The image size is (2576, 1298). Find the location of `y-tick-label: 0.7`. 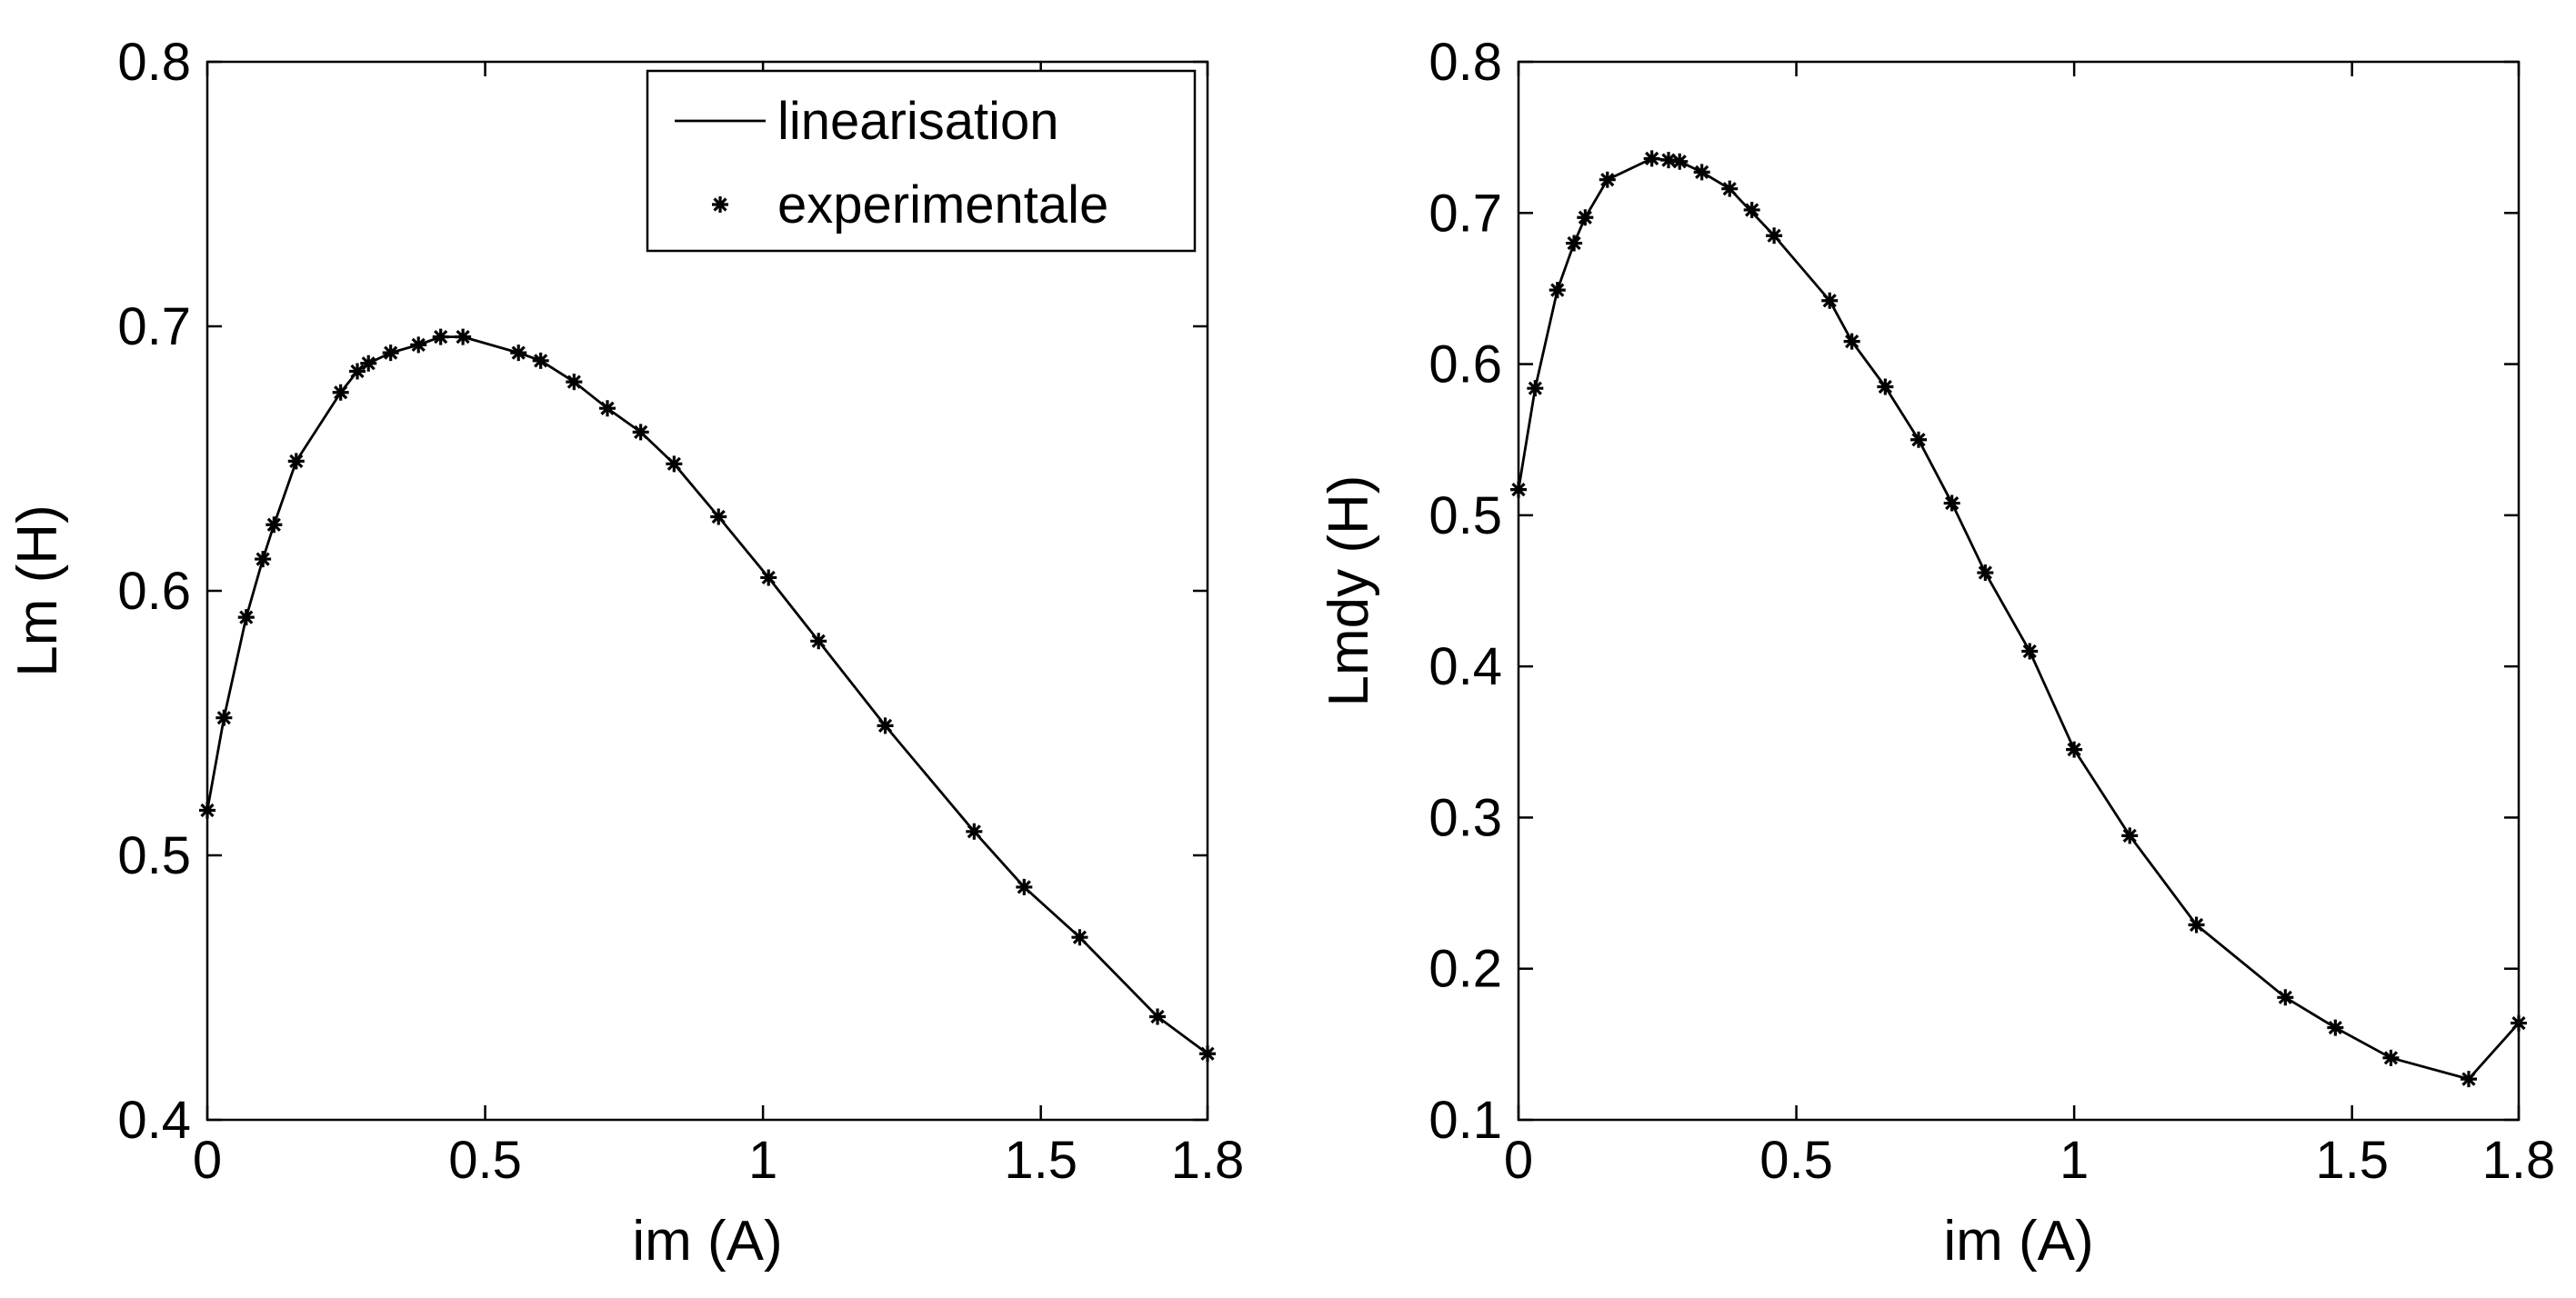

y-tick-label: 0.7 is located at coordinates (1465, 213).